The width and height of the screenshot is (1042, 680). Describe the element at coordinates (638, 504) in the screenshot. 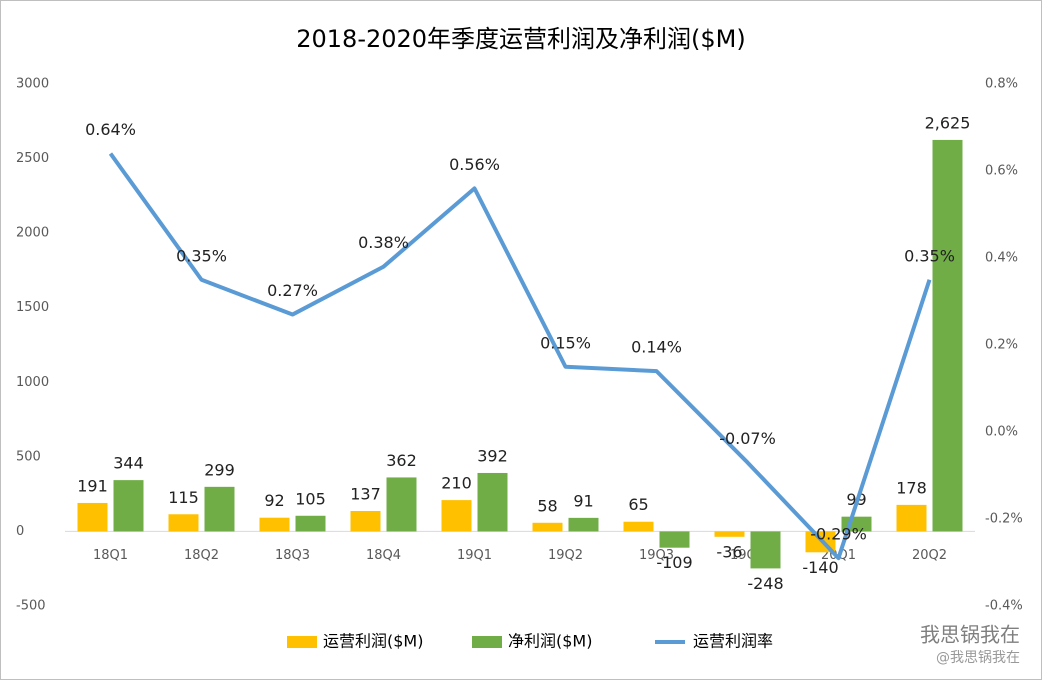

I see `value-label: 65` at that location.